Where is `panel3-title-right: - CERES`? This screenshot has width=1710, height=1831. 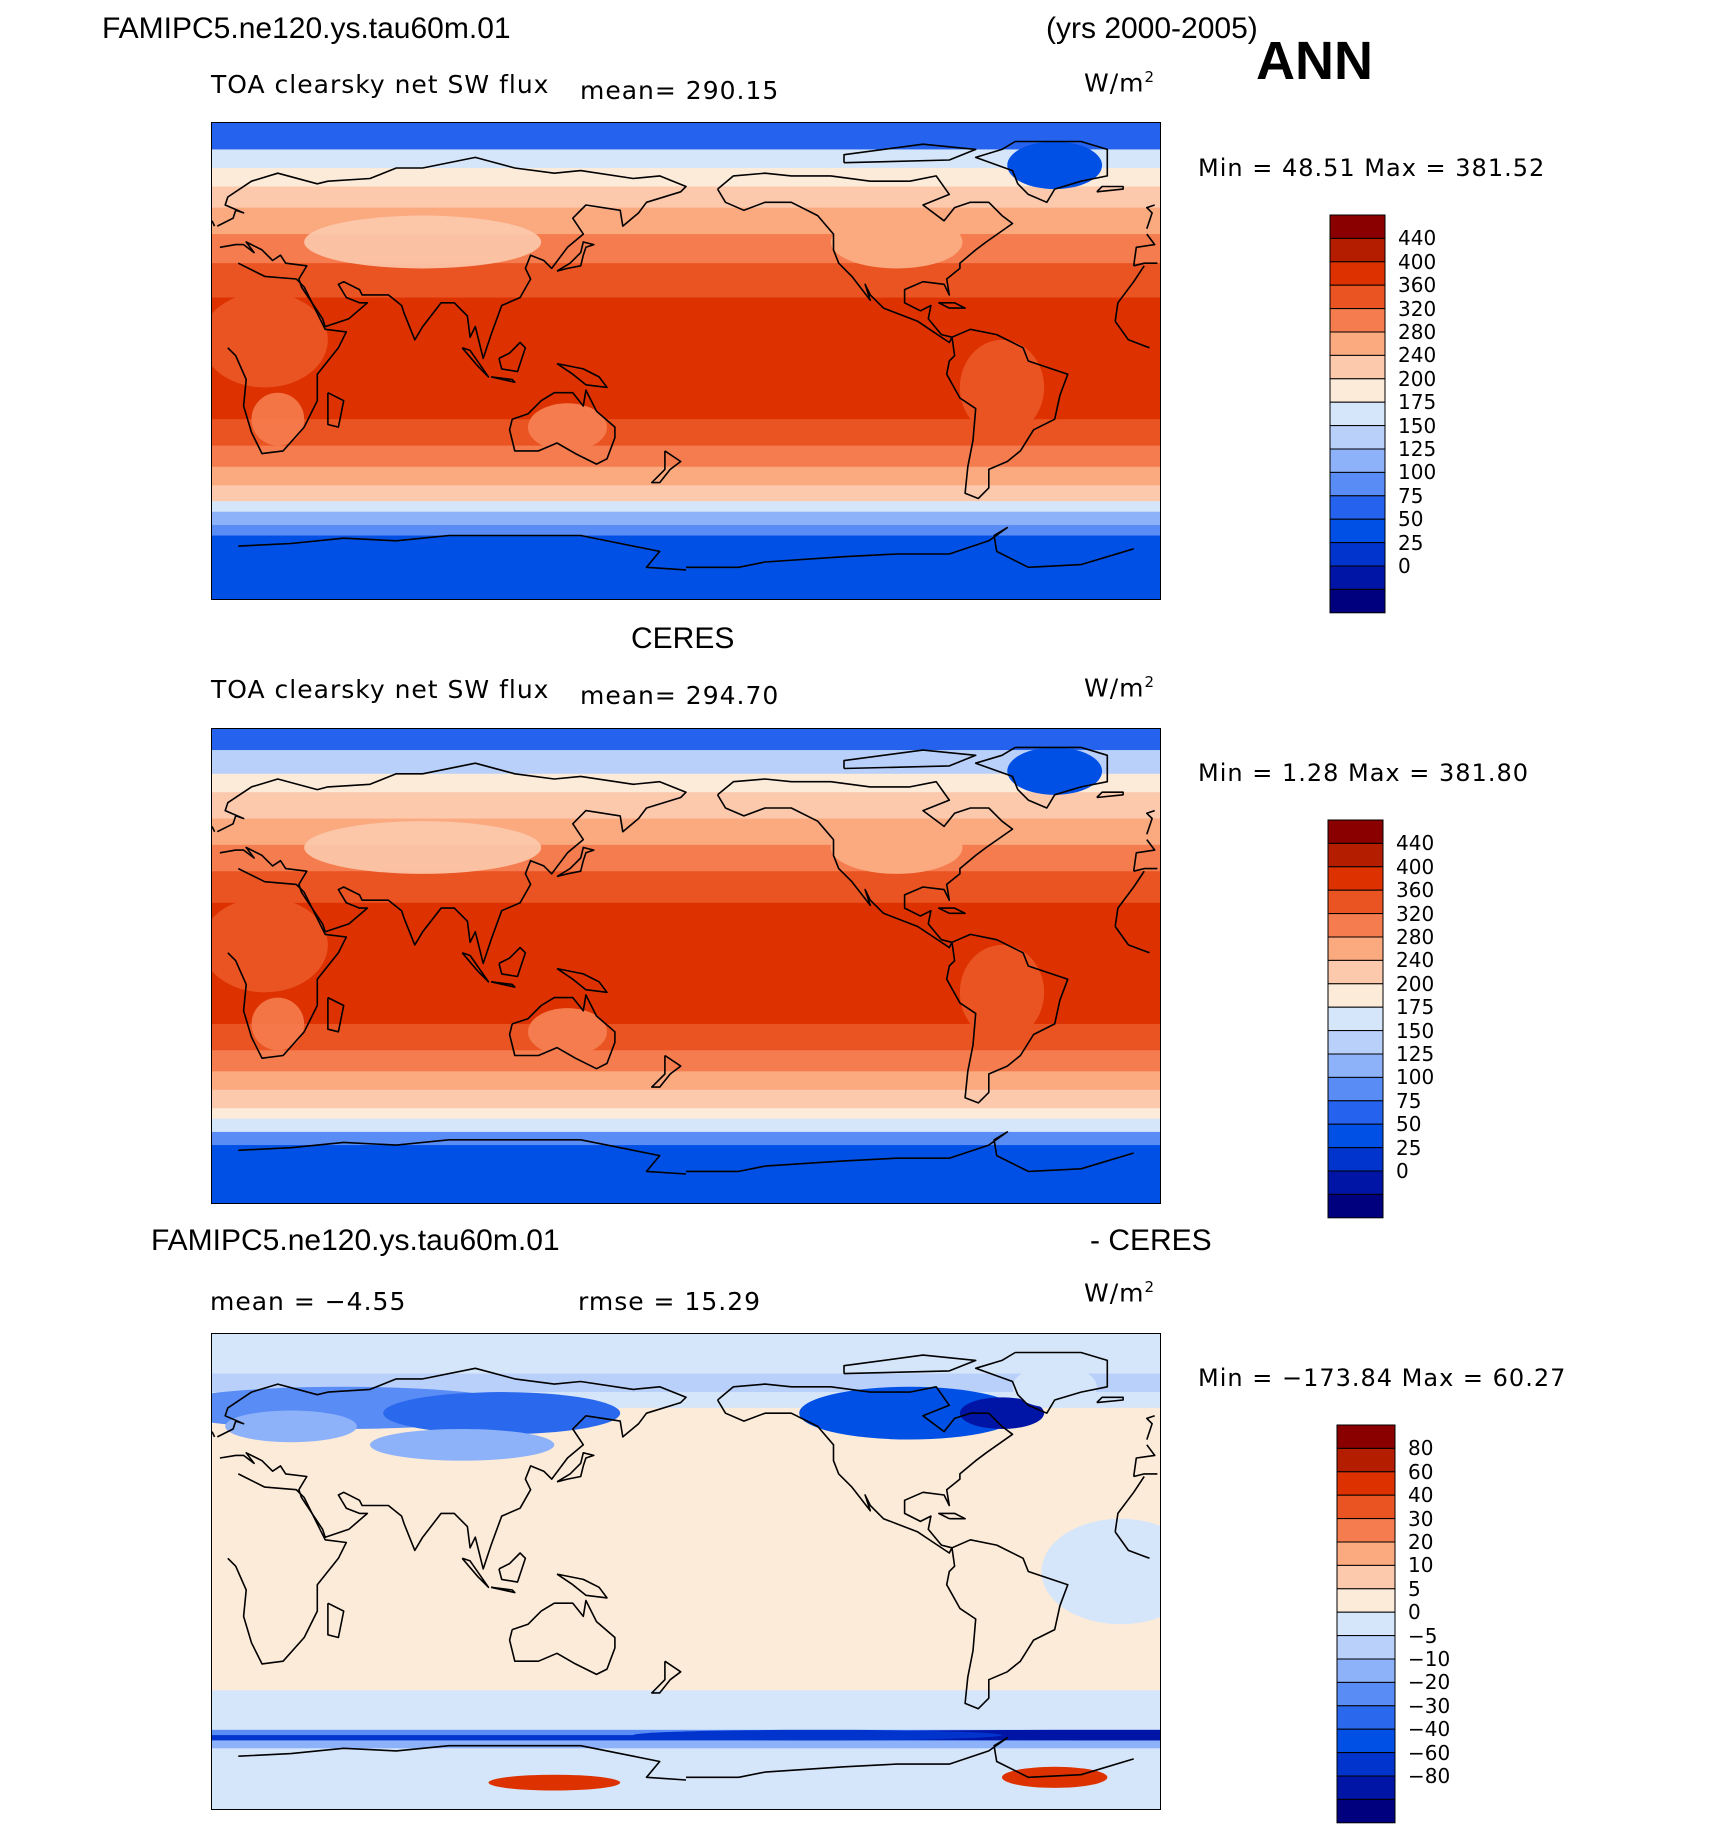
panel3-title-right: - CERES is located at coordinates (1151, 1240).